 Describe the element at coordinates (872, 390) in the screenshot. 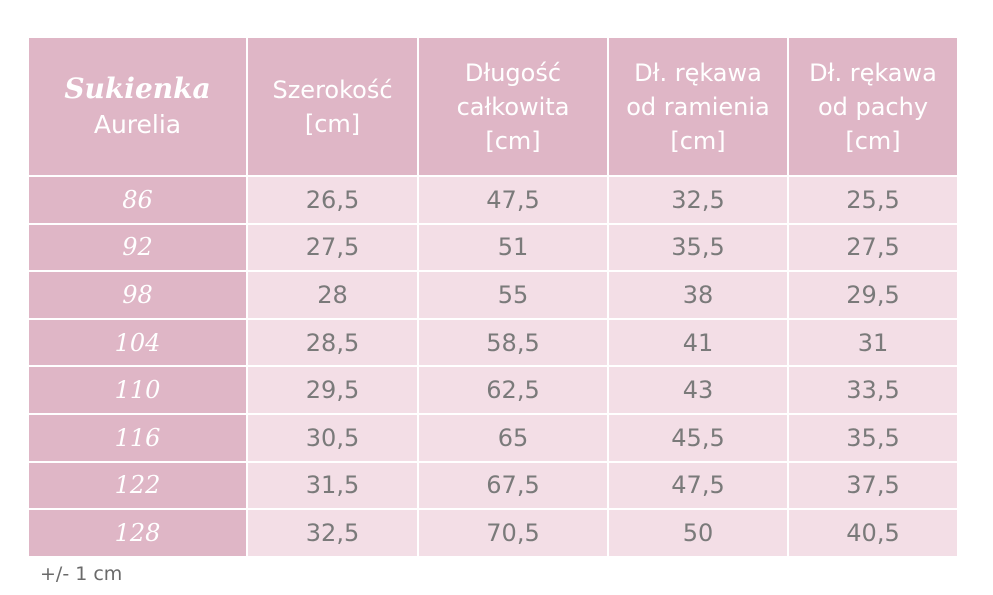

I see `value-cell: 33,5` at that location.